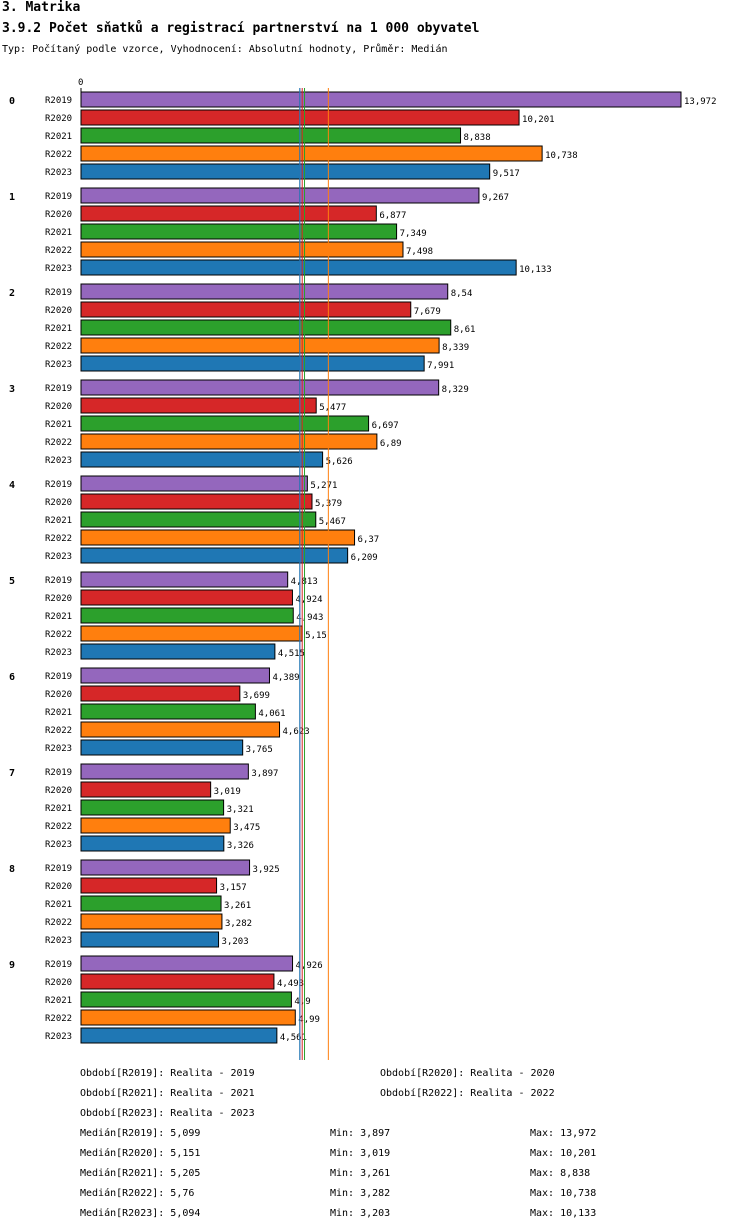 This screenshot has height=1232, width=750. Describe the element at coordinates (186, 999) in the screenshot. I see `bar-9-r2021` at that location.